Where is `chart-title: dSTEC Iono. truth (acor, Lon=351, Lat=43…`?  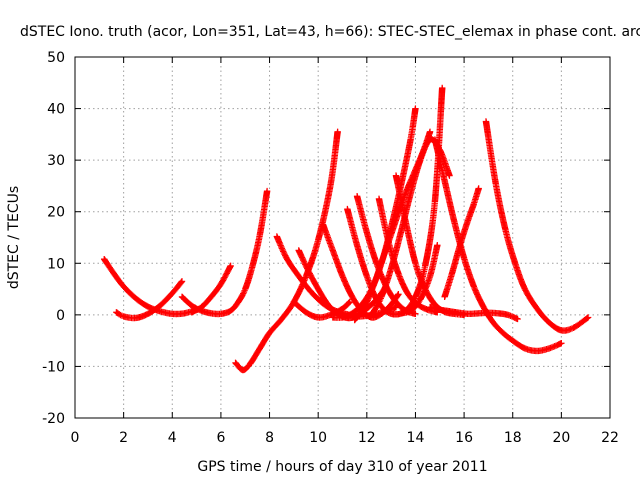
chart-title: dSTEC Iono. truth (acor, Lon=351, Lat=43… is located at coordinates (330, 32).